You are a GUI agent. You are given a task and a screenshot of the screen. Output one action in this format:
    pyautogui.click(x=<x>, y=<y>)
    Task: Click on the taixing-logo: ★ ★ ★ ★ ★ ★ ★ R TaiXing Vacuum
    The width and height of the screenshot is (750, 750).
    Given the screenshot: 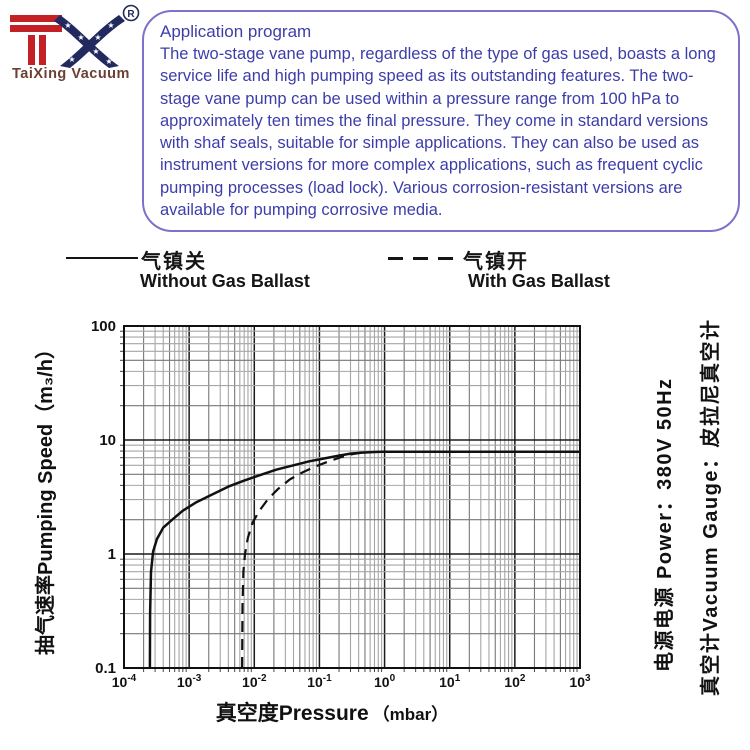 What is the action you would take?
    pyautogui.click(x=81, y=43)
    